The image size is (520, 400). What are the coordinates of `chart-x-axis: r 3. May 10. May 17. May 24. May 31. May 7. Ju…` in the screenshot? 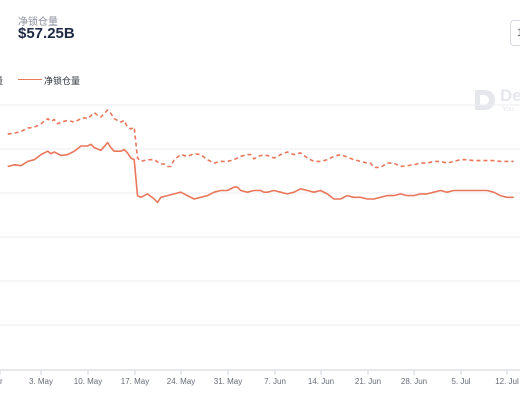 It's located at (259, 378).